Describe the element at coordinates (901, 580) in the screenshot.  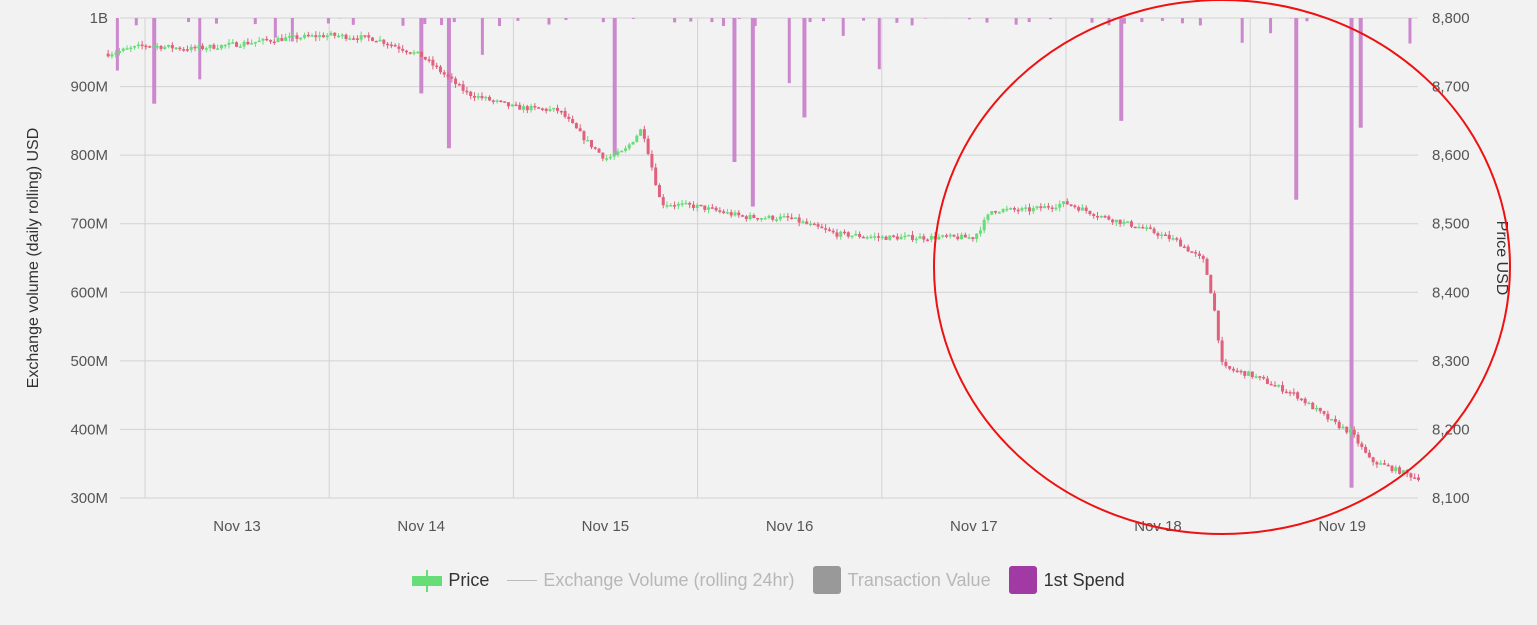
I see `legend-item-transaction-value: Transaction Value` at that location.